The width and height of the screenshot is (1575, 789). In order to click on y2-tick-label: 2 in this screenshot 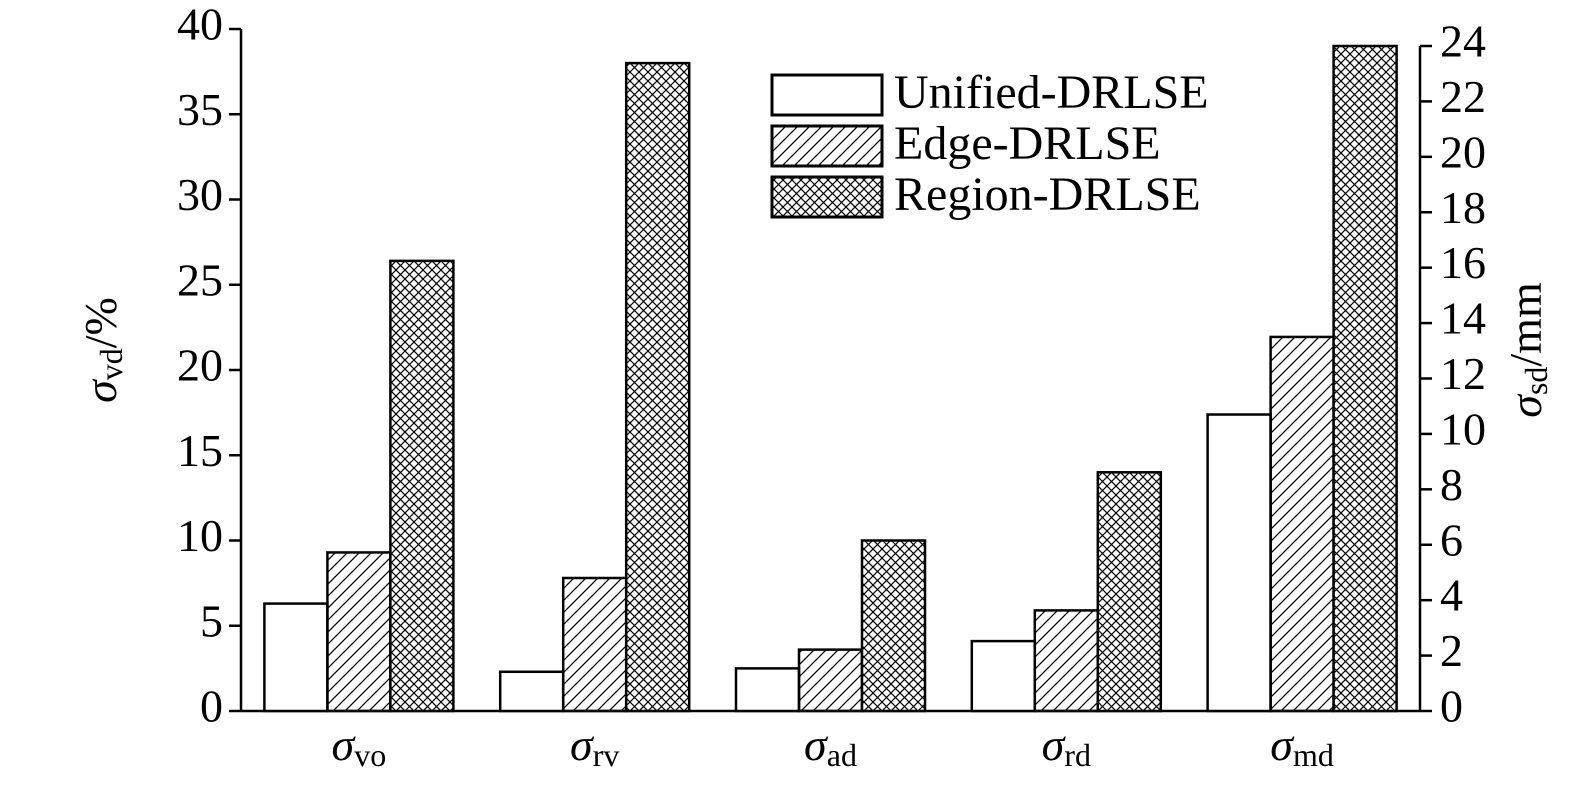, I will do `click(1451, 650)`.